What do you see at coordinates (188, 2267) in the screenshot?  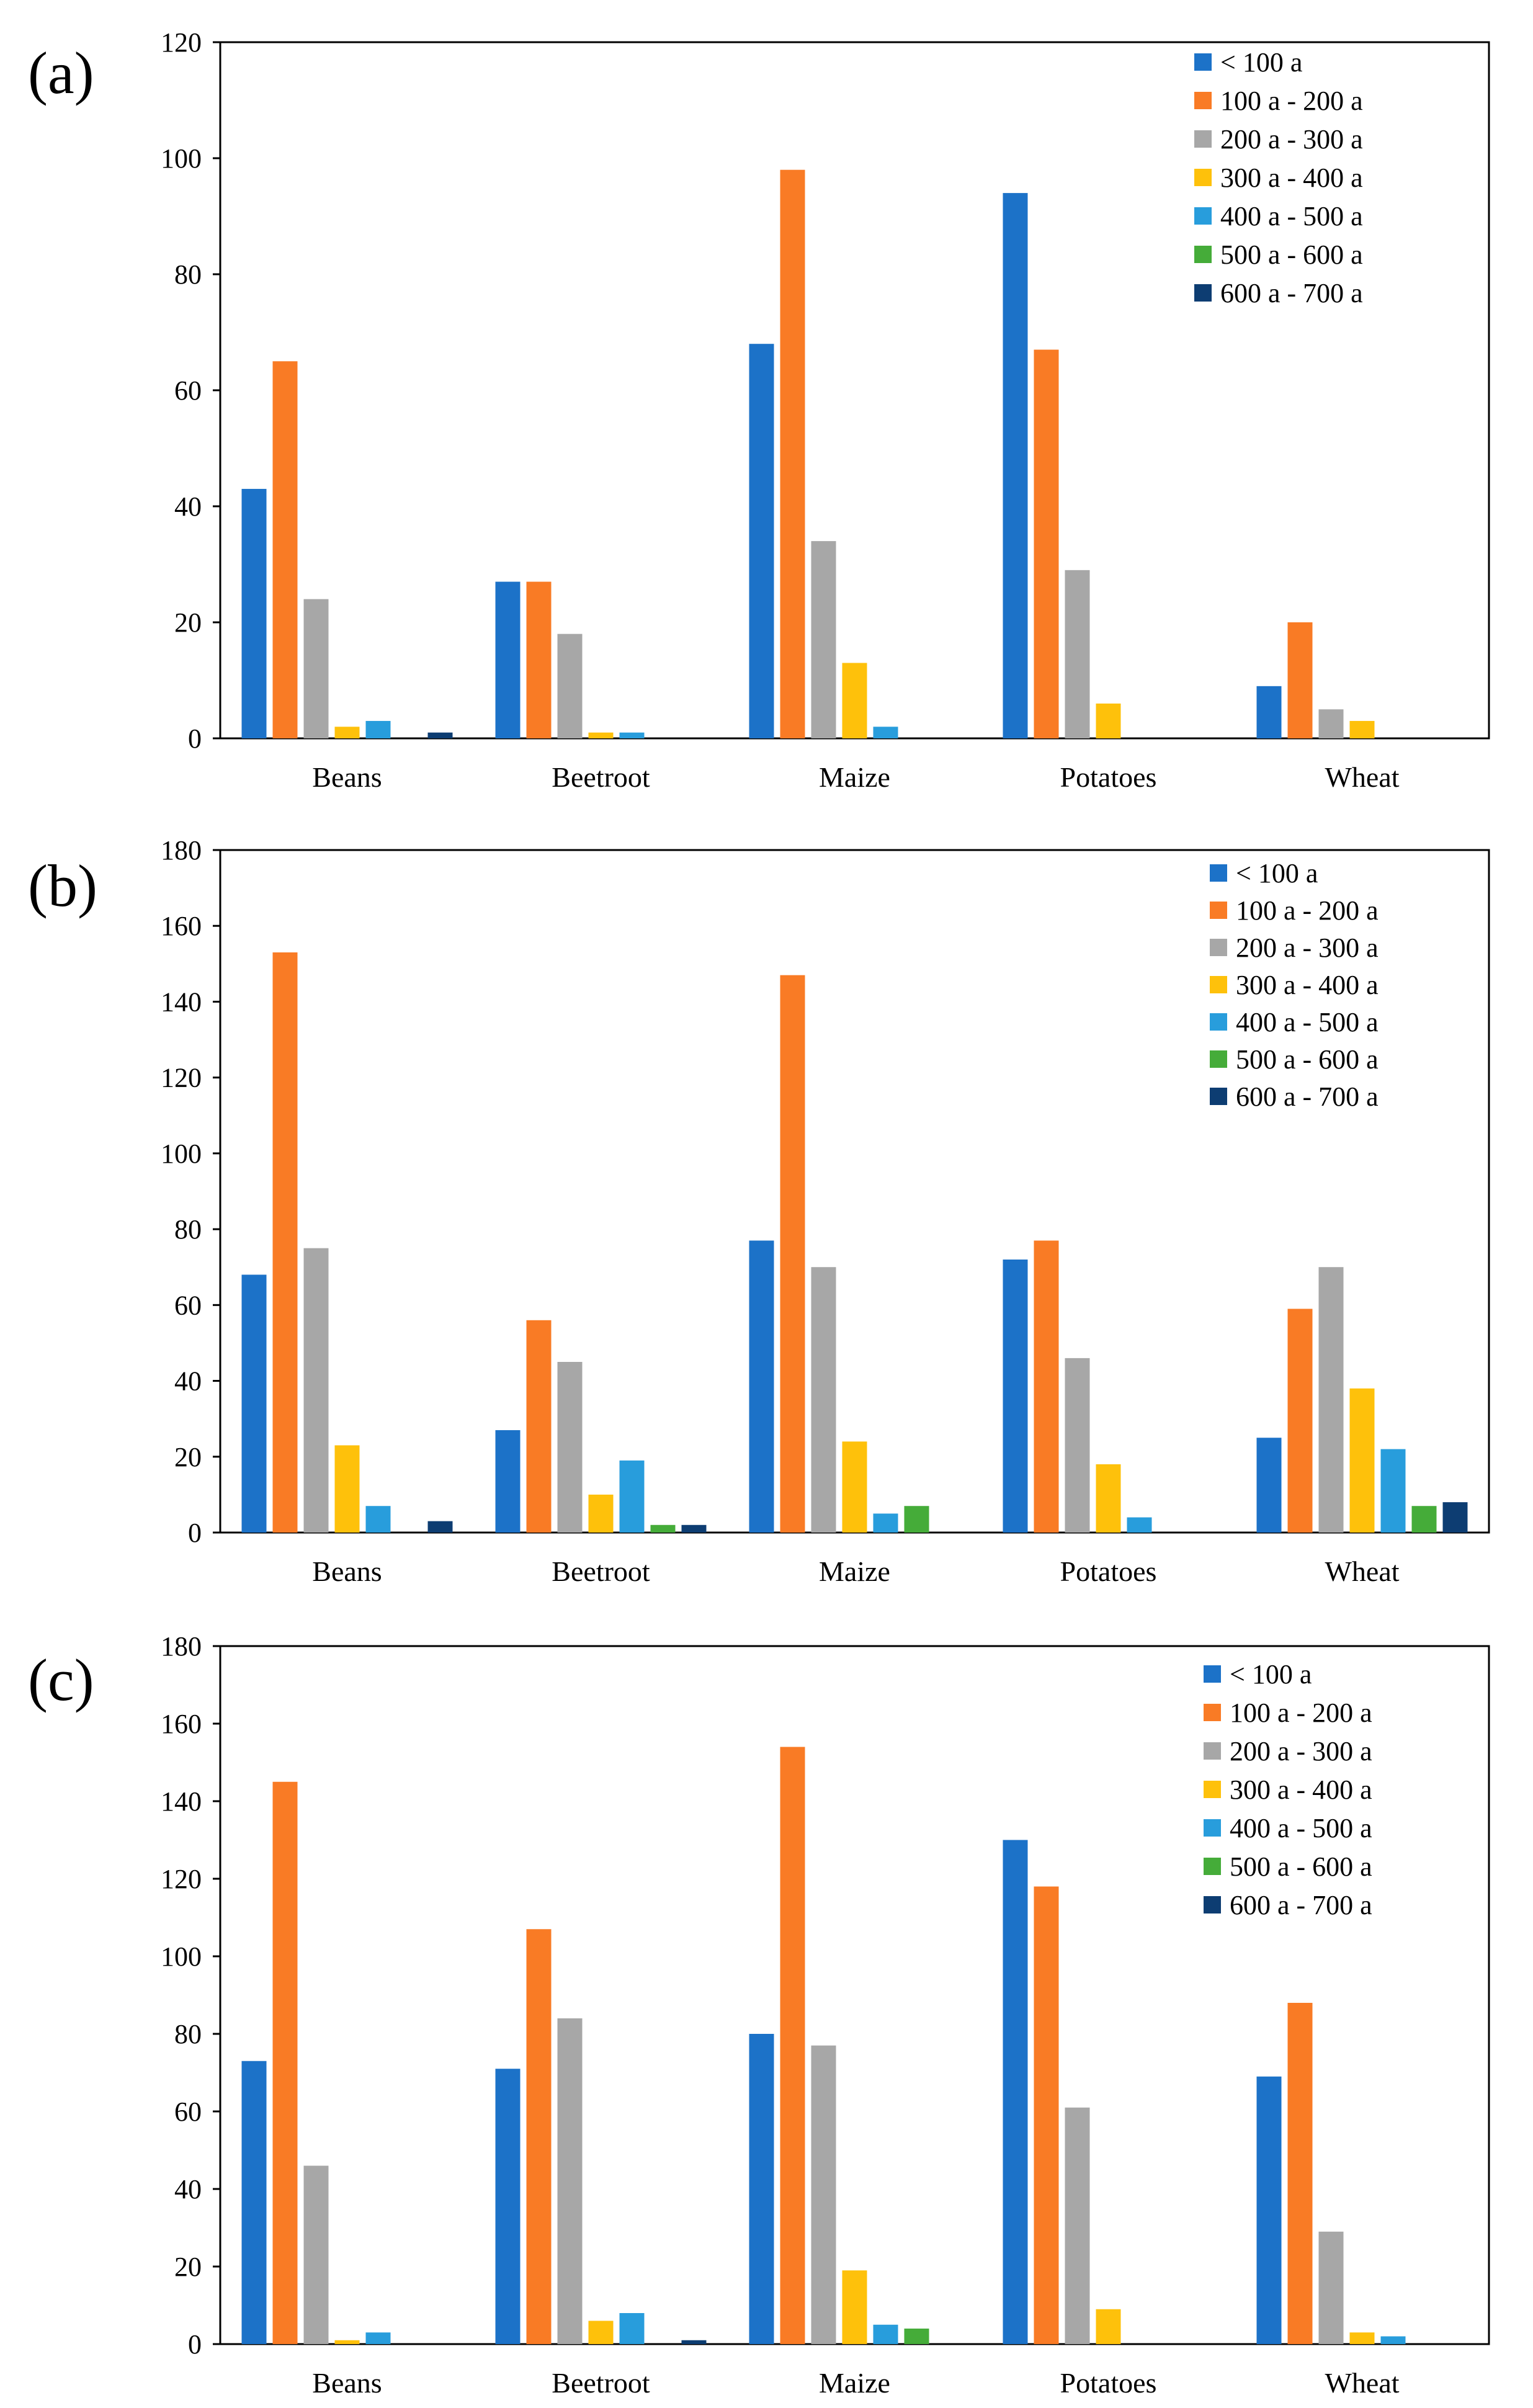 I see `y-tick-label: 20` at bounding box center [188, 2267].